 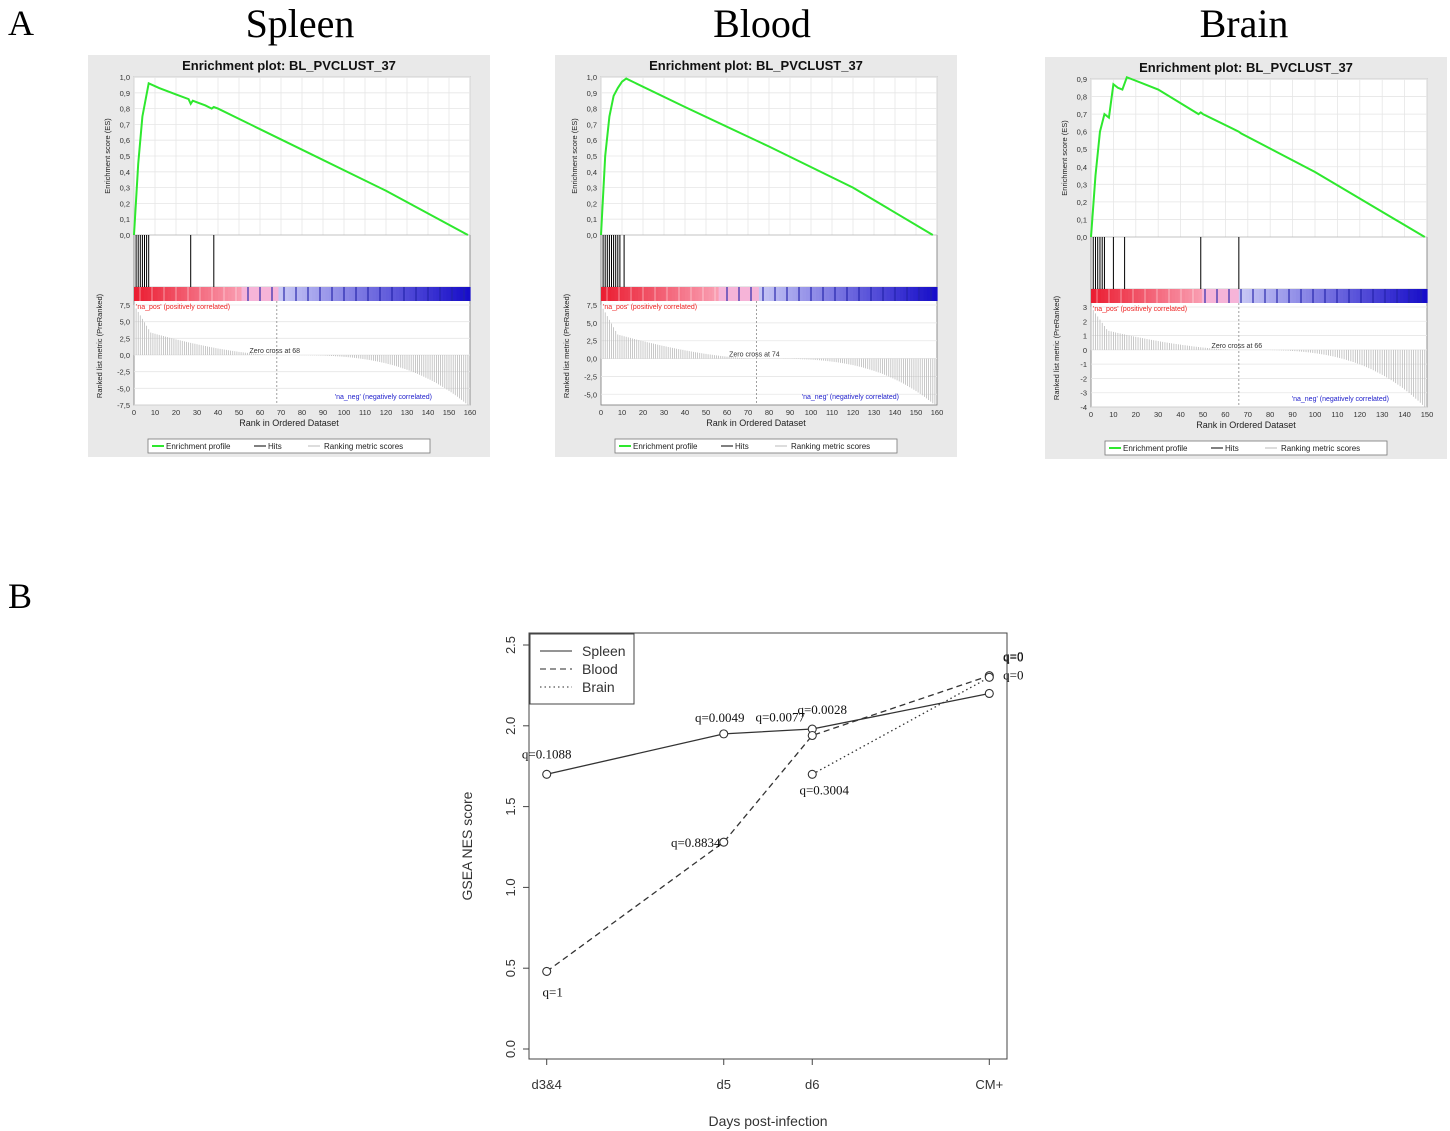 I want to click on zero-cross-label: Zero cross at 66, so click(x=1237, y=346).